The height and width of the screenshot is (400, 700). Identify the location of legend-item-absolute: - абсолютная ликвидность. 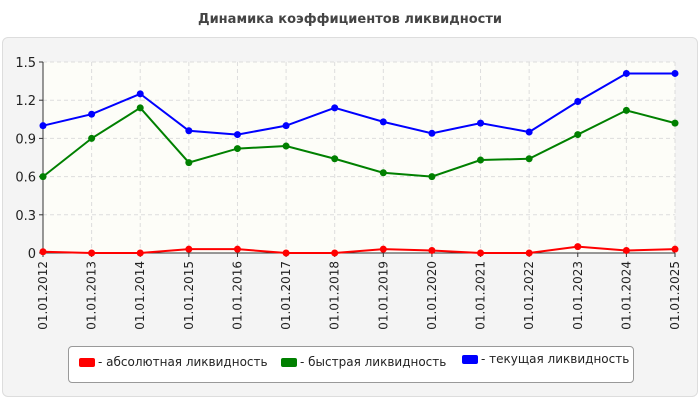
(173, 362).